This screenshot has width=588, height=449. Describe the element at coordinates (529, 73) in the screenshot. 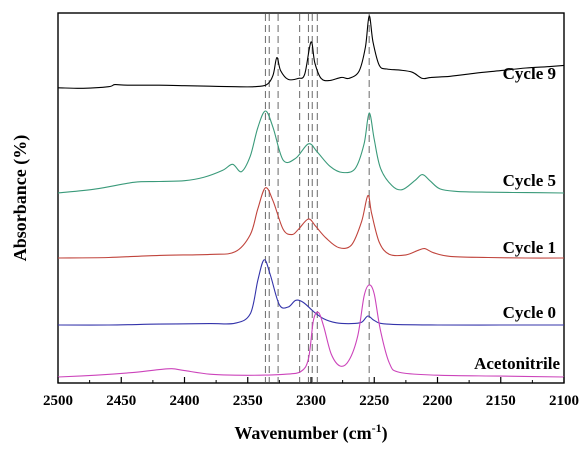

I see `series-label-cycle-9: Cycle 9` at that location.